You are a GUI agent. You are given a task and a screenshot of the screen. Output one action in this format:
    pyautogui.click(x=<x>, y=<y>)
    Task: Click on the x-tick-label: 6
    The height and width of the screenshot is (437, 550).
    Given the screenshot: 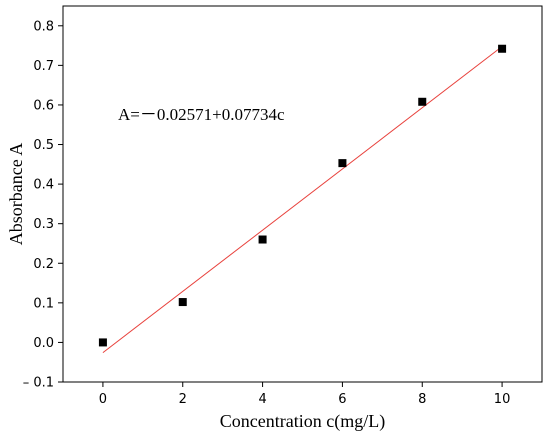 What is the action you would take?
    pyautogui.click(x=342, y=399)
    